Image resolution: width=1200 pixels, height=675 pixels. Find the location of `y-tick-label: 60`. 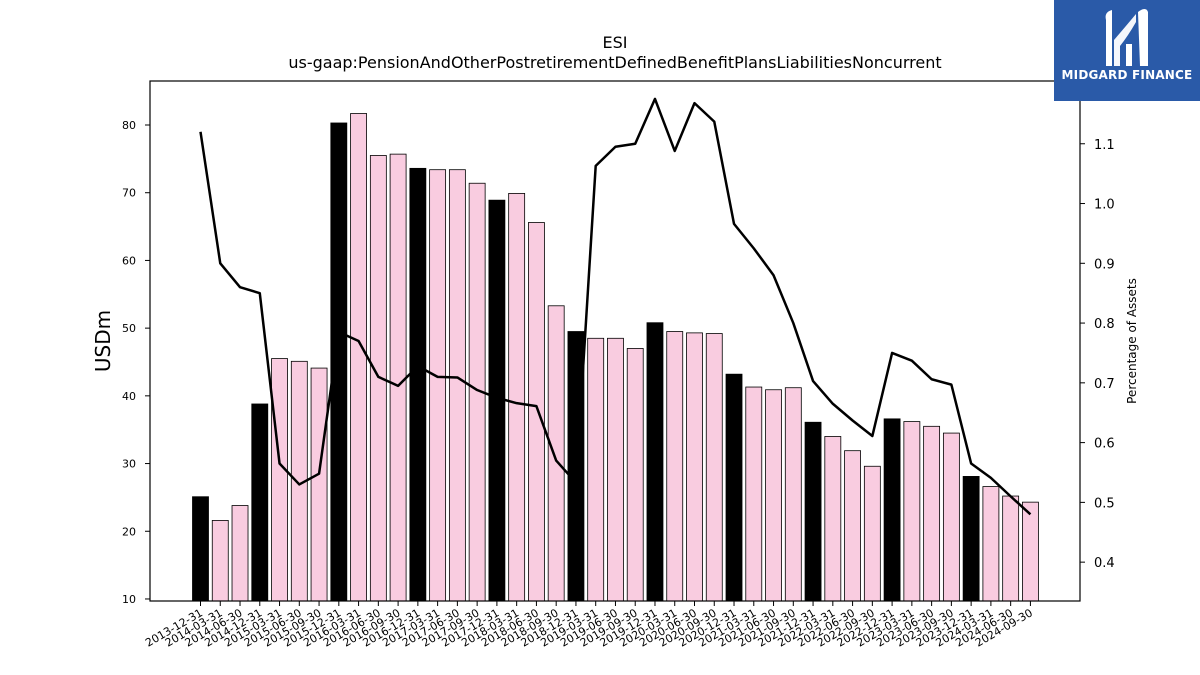

y-tick-label: 60 is located at coordinates (129, 260).